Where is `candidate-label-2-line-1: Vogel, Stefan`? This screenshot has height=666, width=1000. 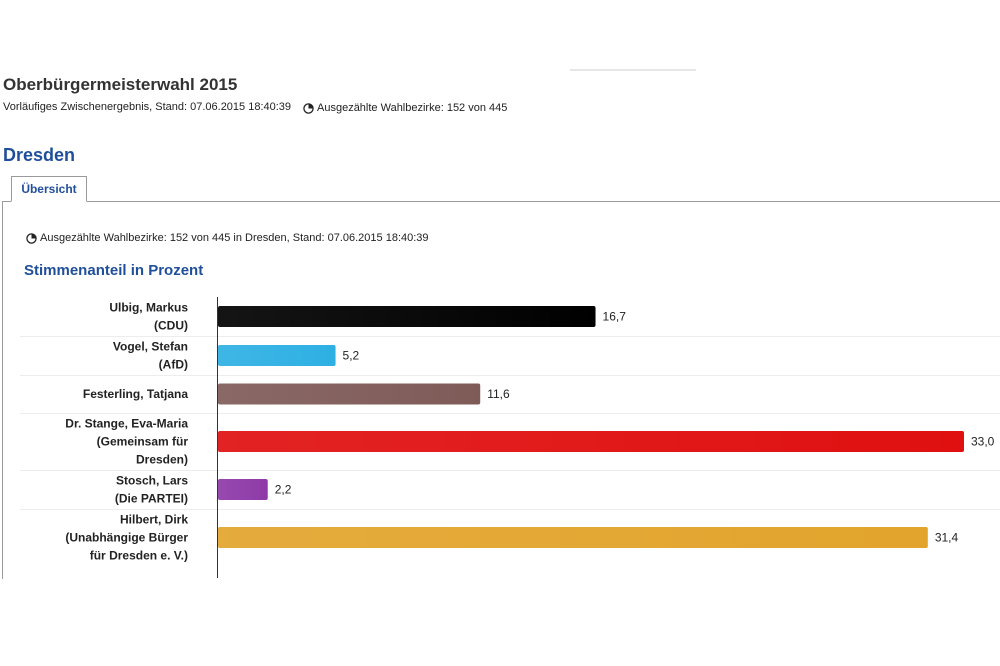
candidate-label-2-line-1: Vogel, Stefan is located at coordinates (150, 347).